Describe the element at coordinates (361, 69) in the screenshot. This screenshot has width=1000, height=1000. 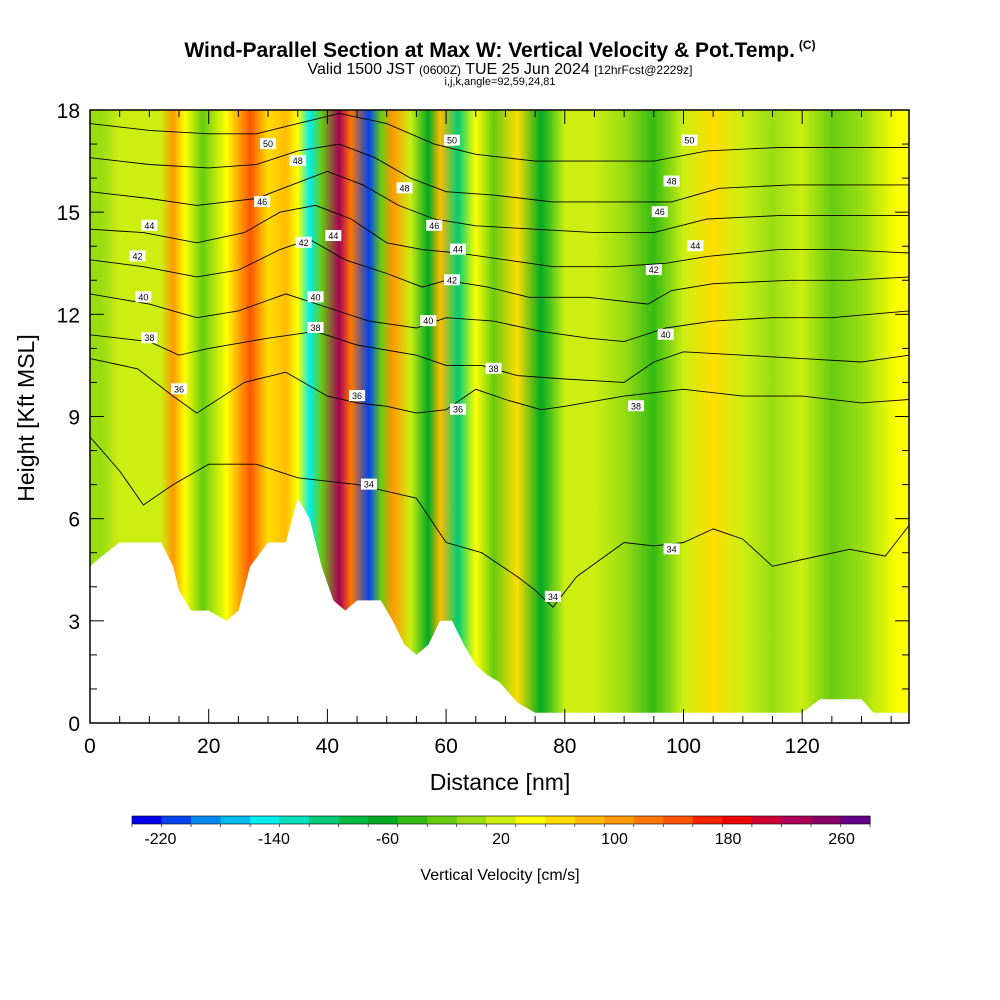
I see `valid-time: Valid 1500 JST` at that location.